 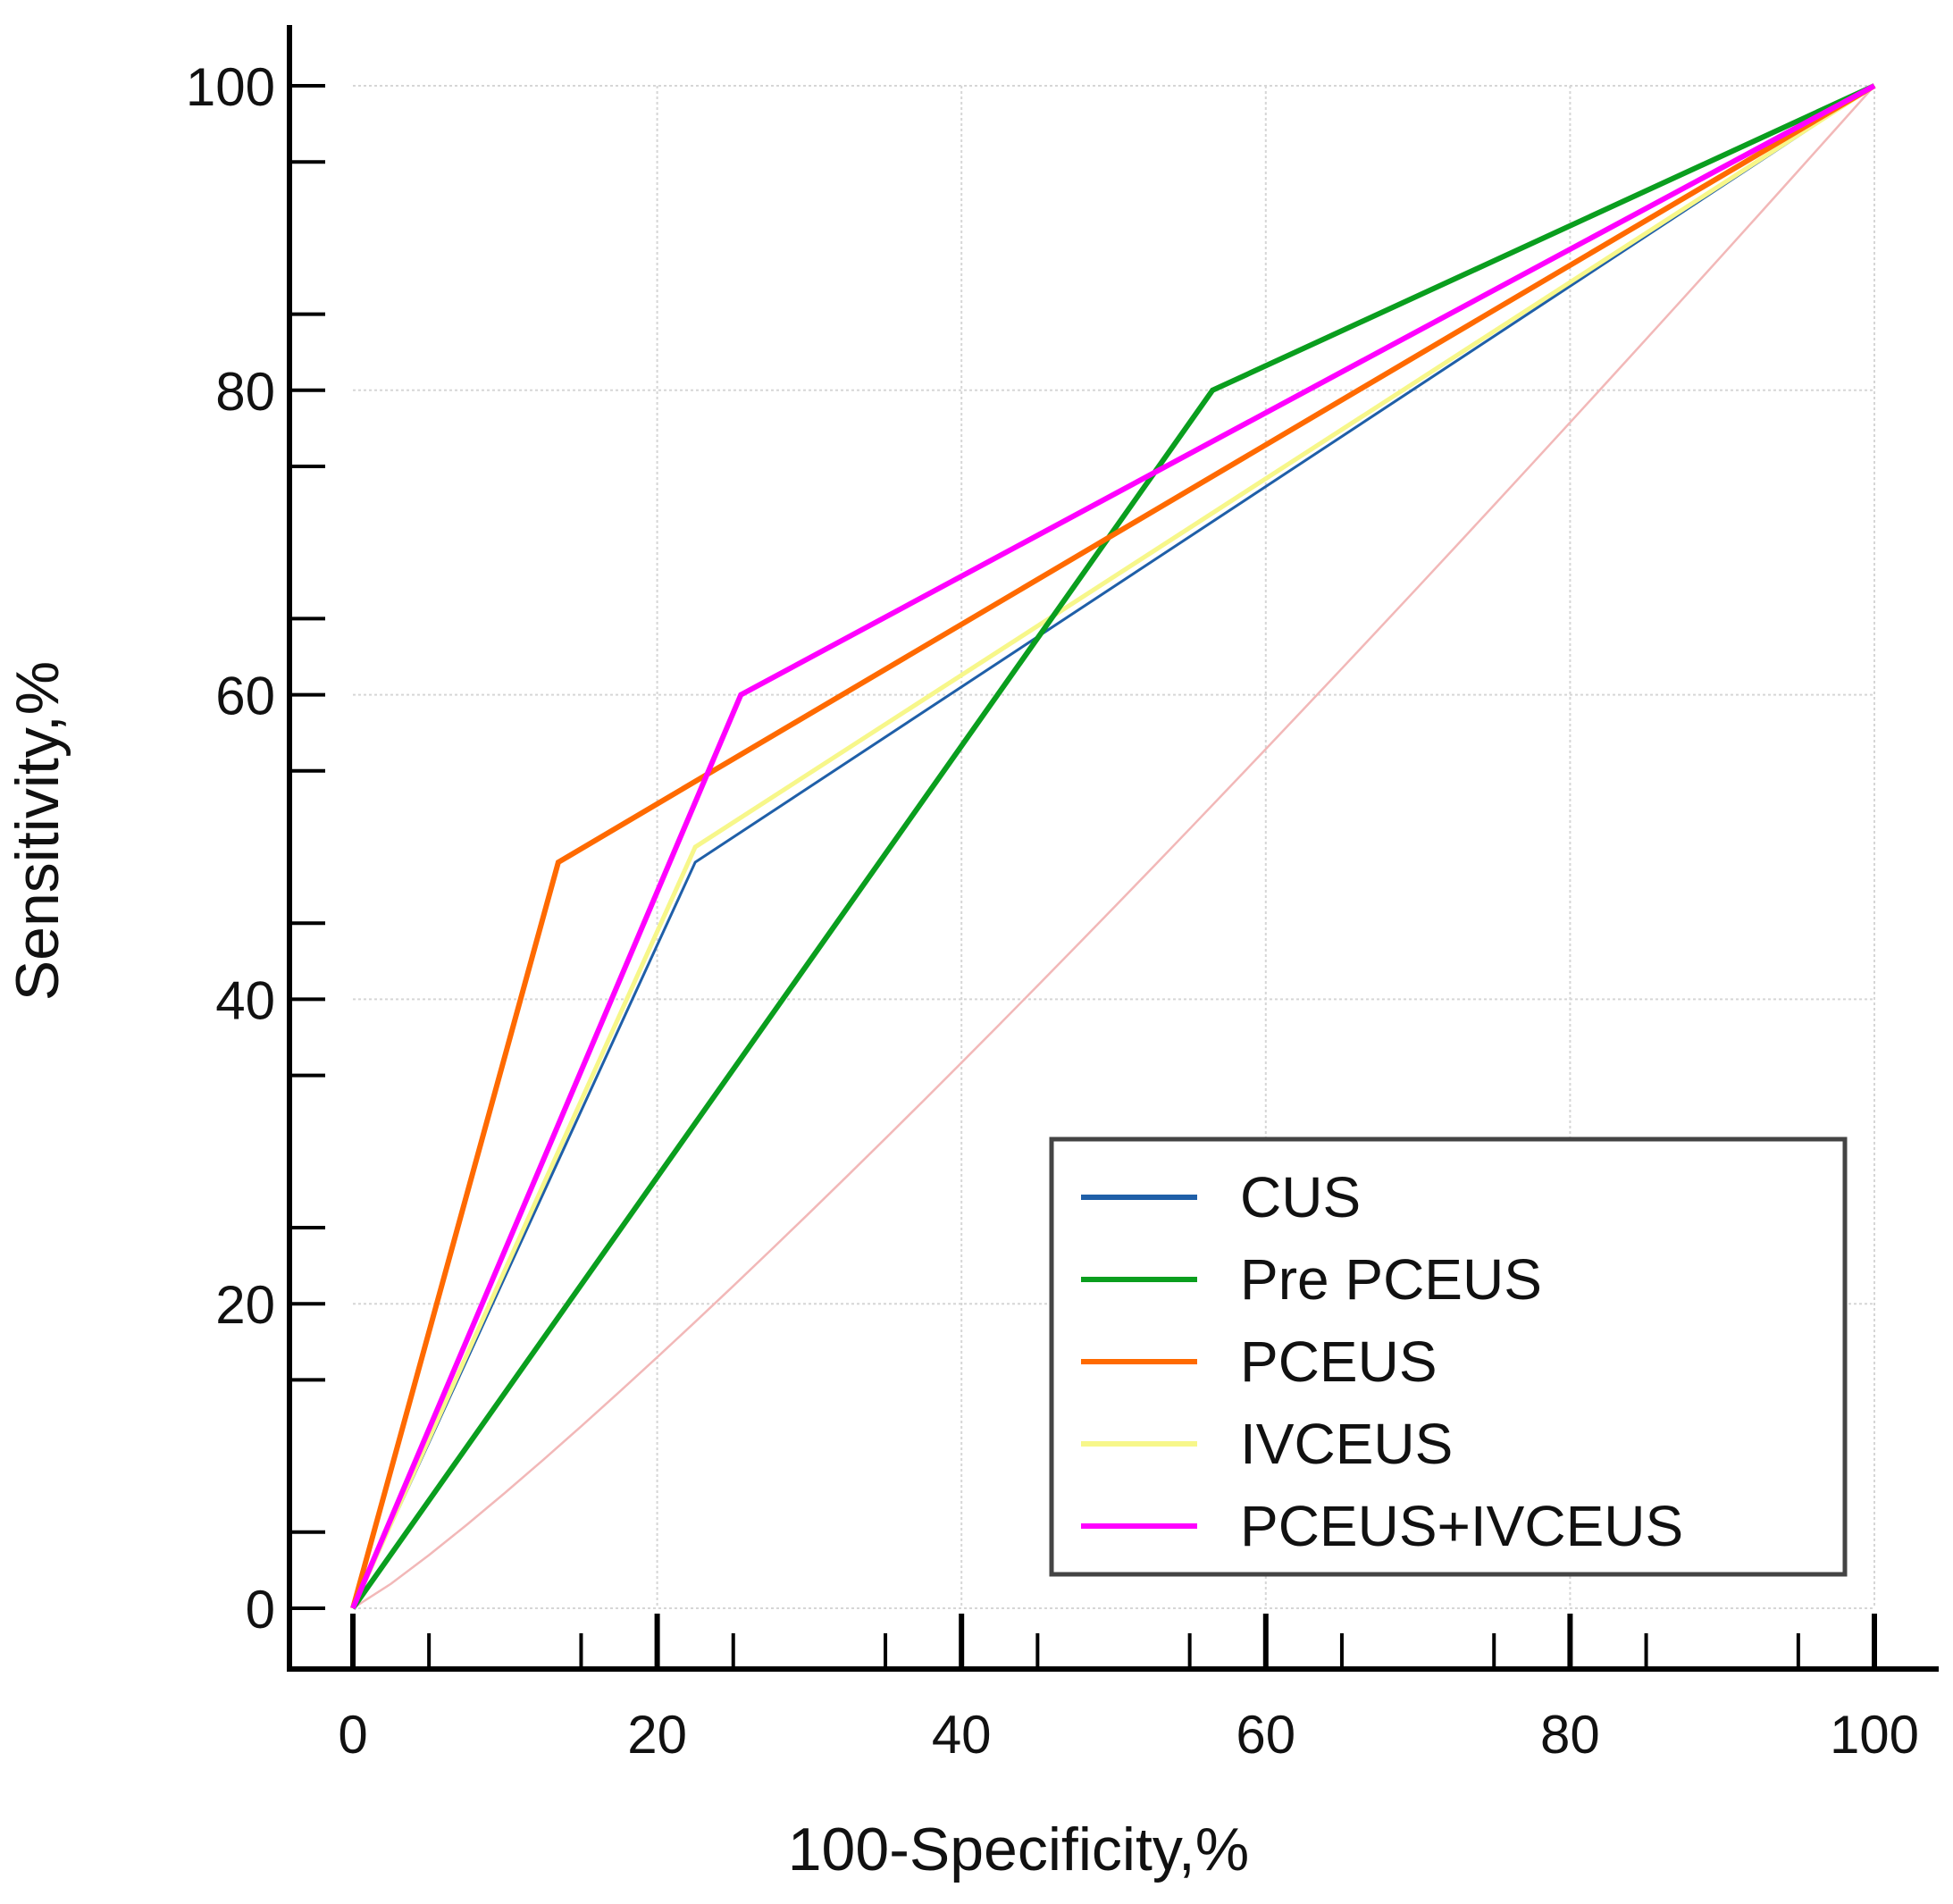 I want to click on x-tick-label: 40, so click(x=962, y=1735).